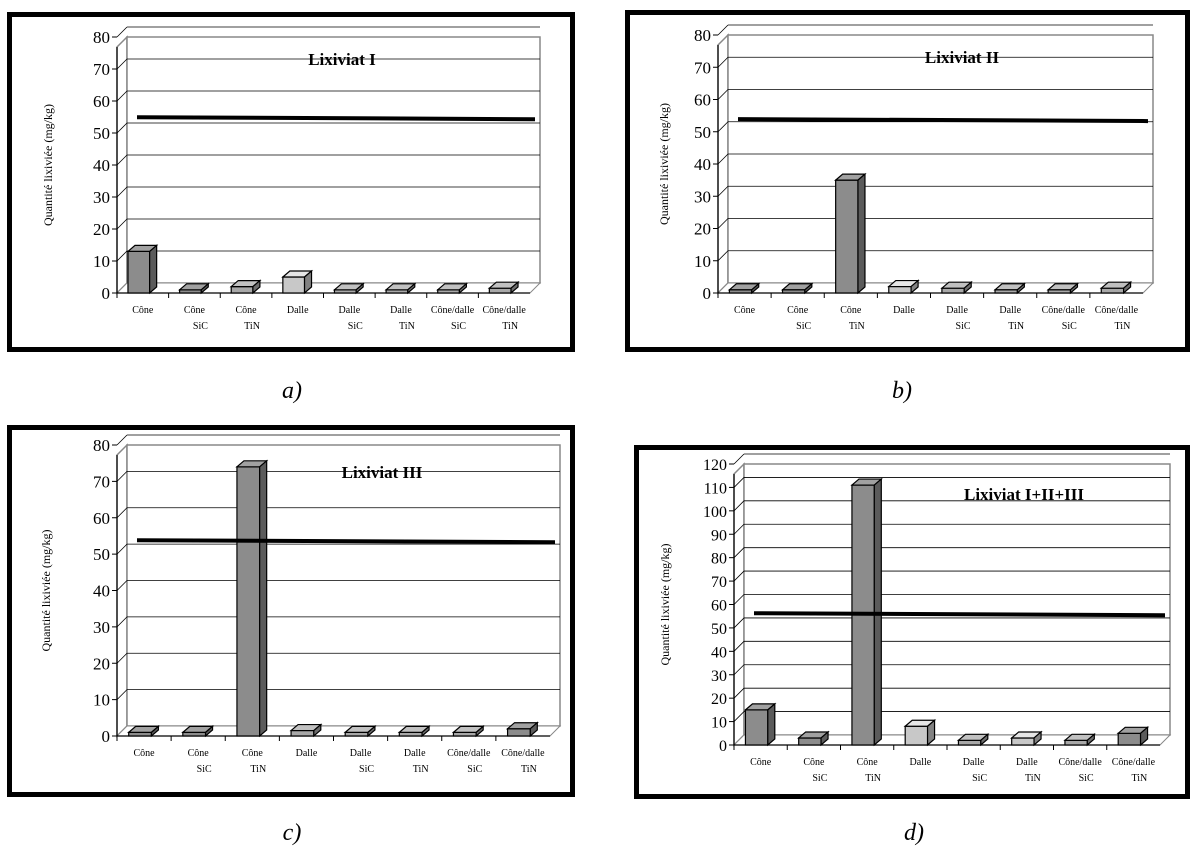  What do you see at coordinates (962, 57) in the screenshot?
I see `chart-title: Lixiviat II` at bounding box center [962, 57].